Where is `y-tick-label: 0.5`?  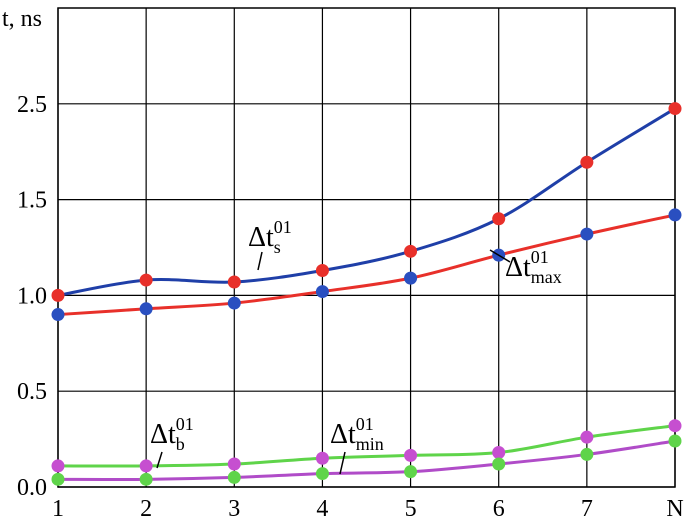
y-tick-label: 0.5 is located at coordinates (32, 392).